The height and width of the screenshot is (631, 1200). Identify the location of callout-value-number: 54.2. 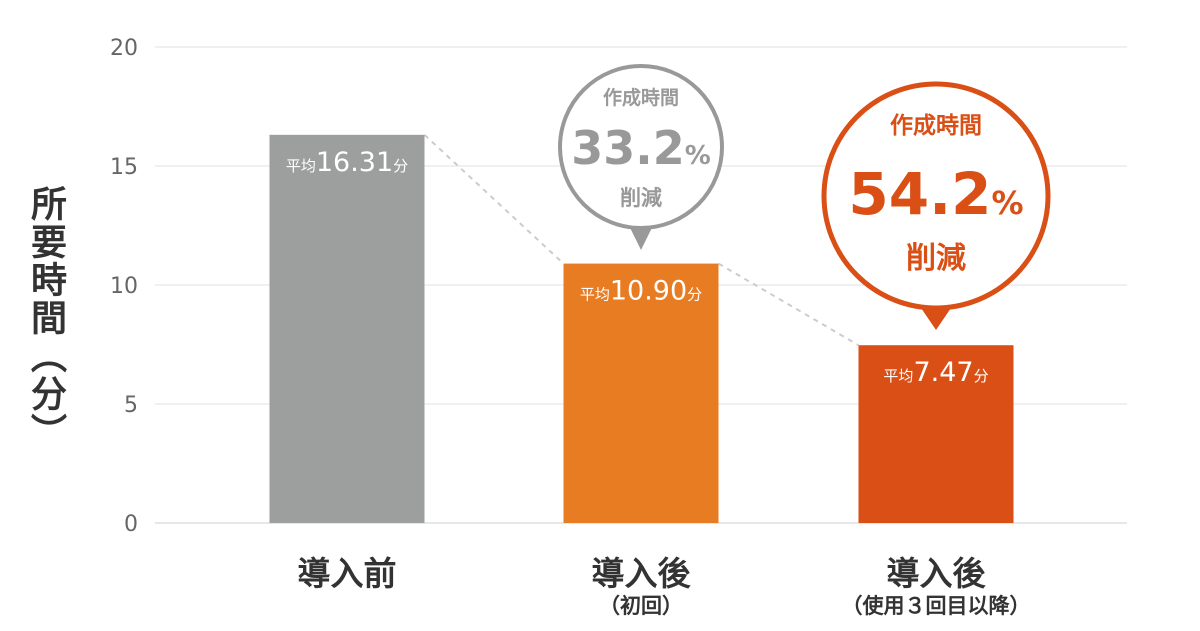
(919, 194).